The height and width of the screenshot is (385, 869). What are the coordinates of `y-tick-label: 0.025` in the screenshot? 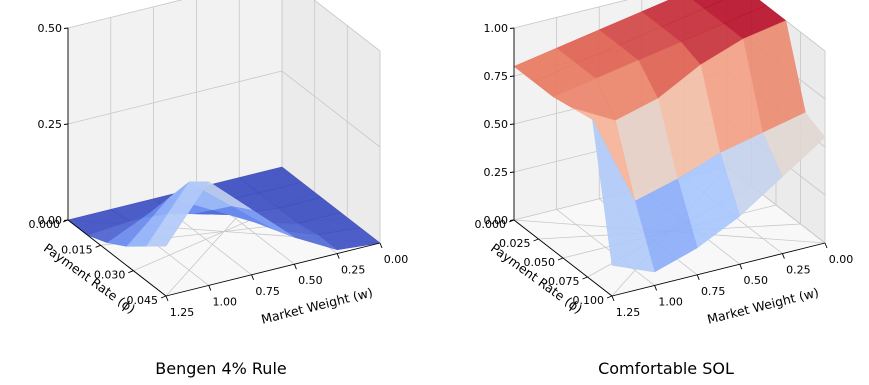 It's located at (515, 243).